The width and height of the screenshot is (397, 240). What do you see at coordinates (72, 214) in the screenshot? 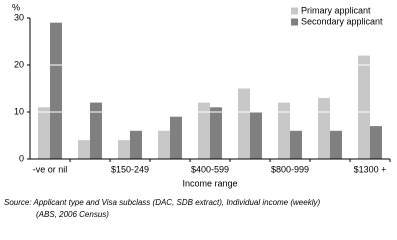
I see `source-line: (ABS, 2006 Census)` at bounding box center [72, 214].